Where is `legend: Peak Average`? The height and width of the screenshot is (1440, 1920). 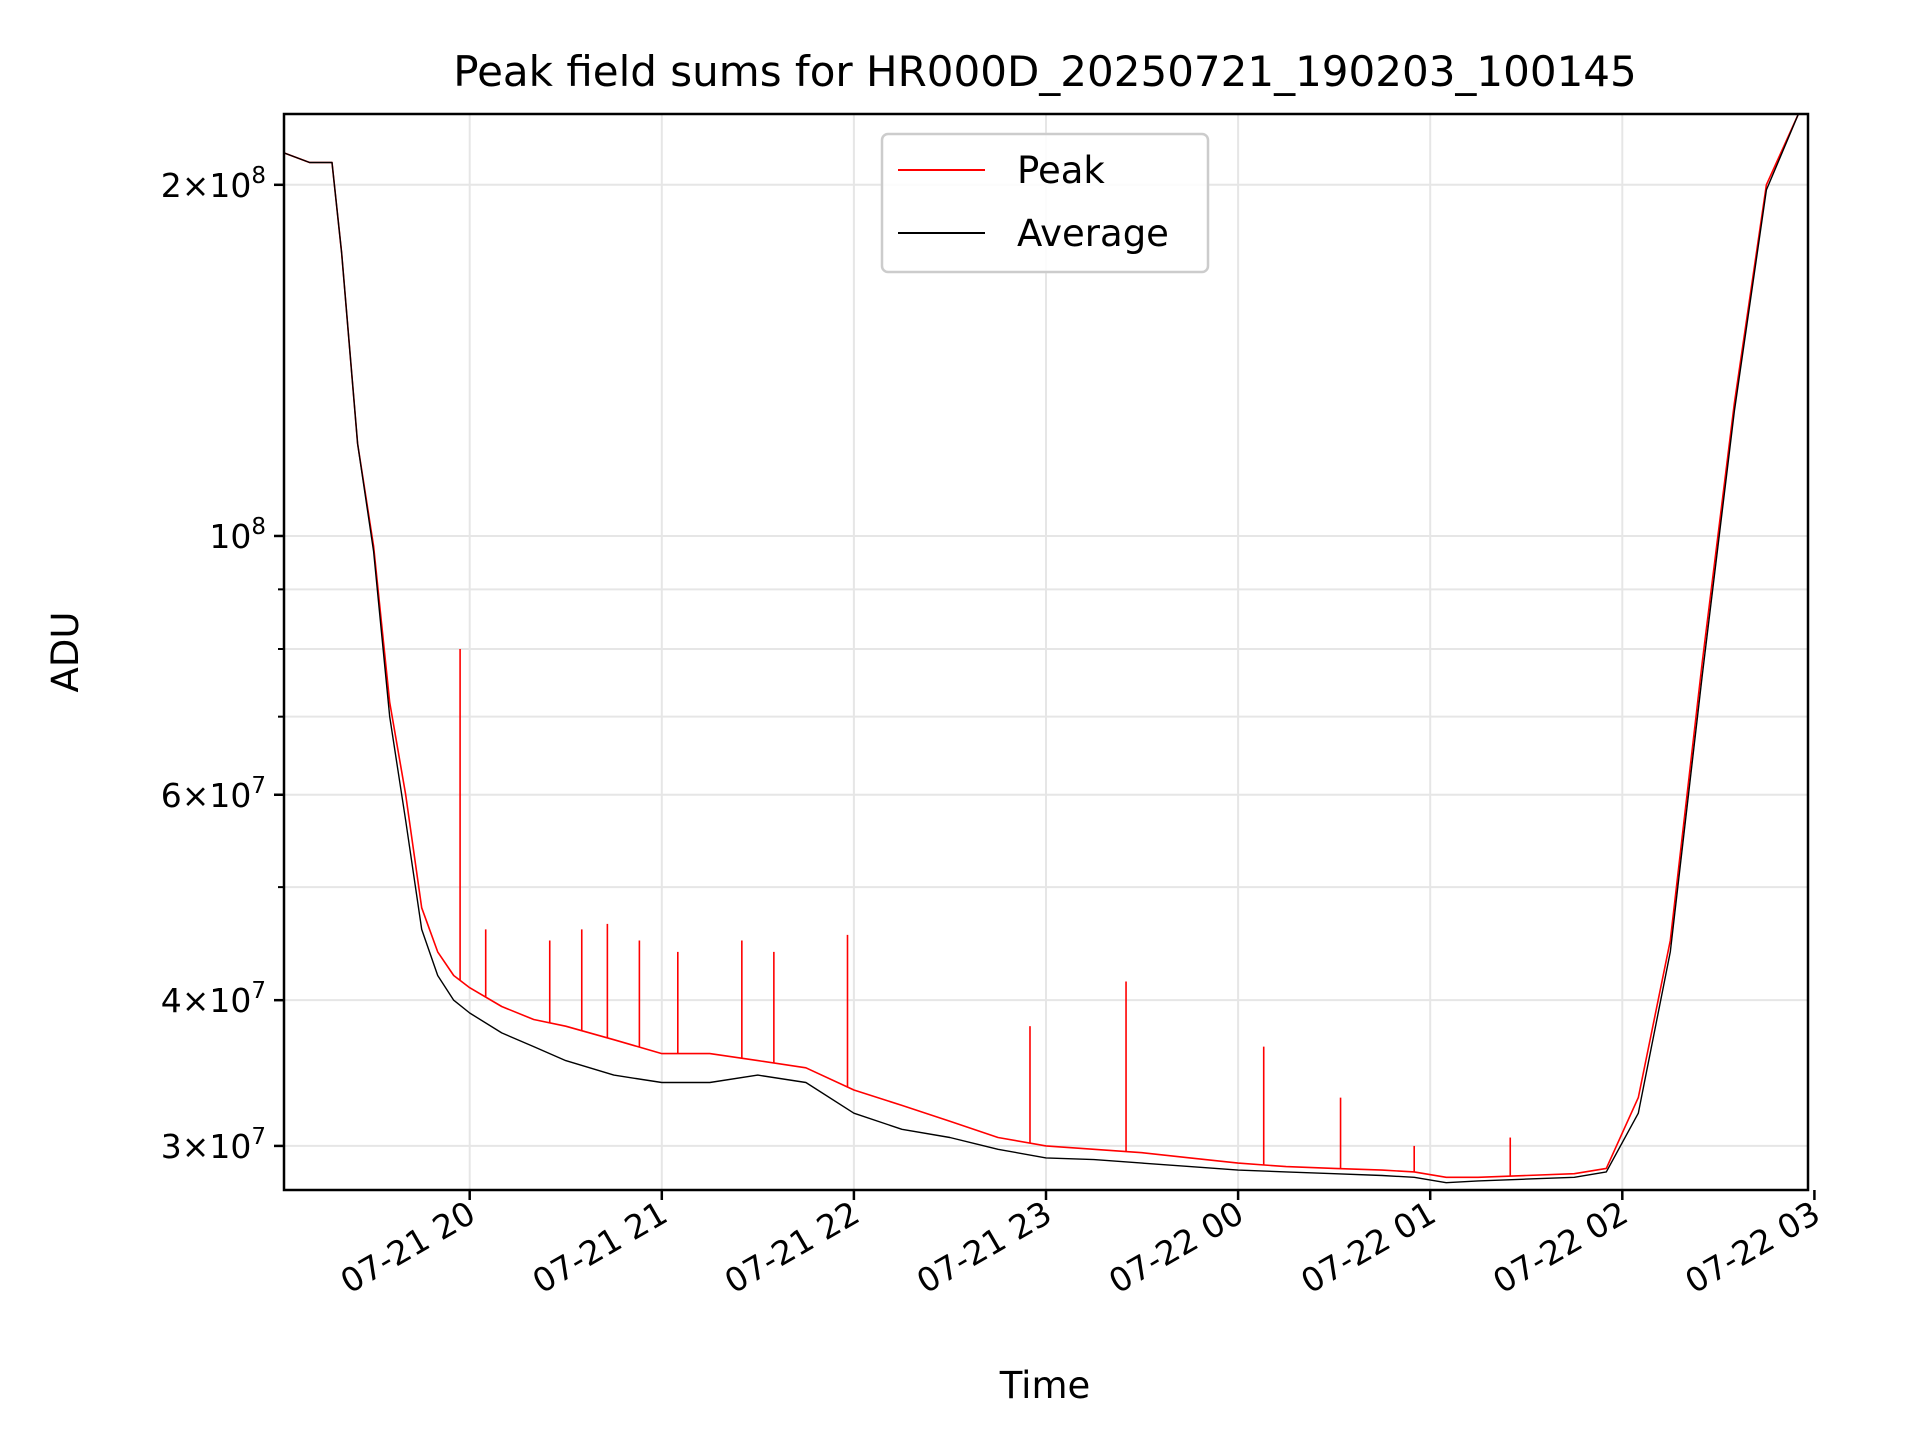 legend: Peak Average is located at coordinates (1045, 203).